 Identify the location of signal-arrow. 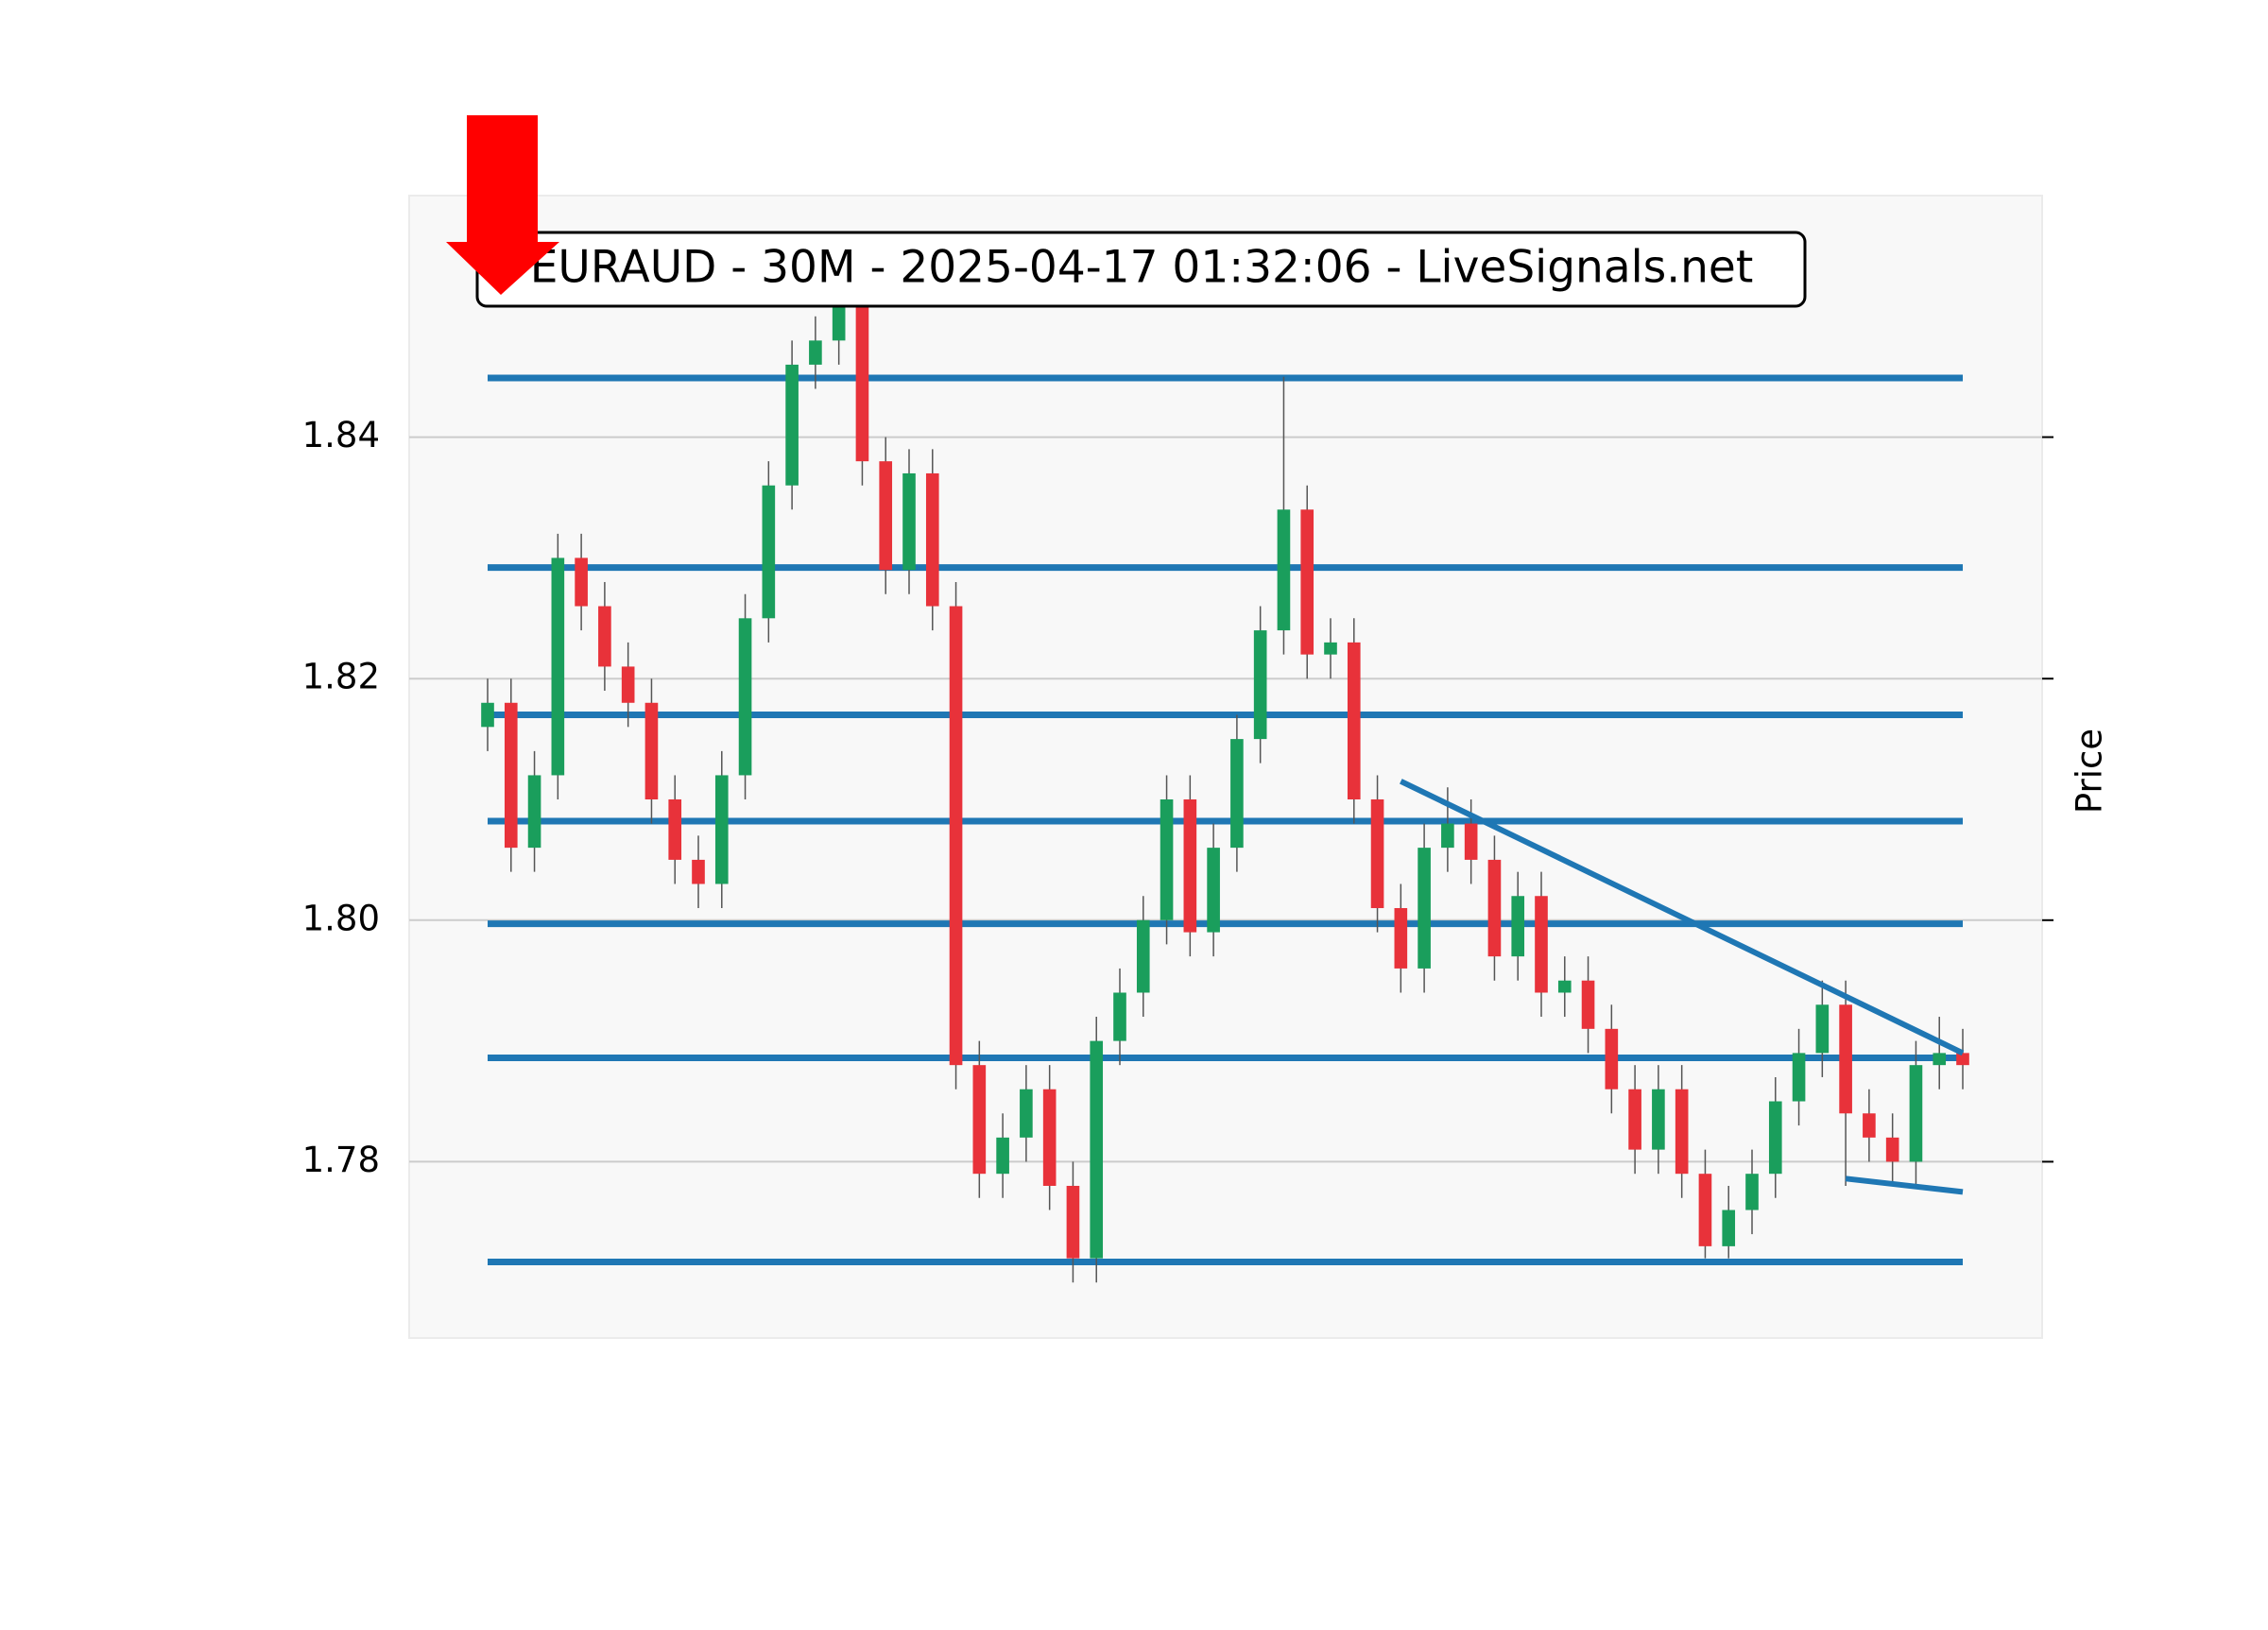
(502, 205).